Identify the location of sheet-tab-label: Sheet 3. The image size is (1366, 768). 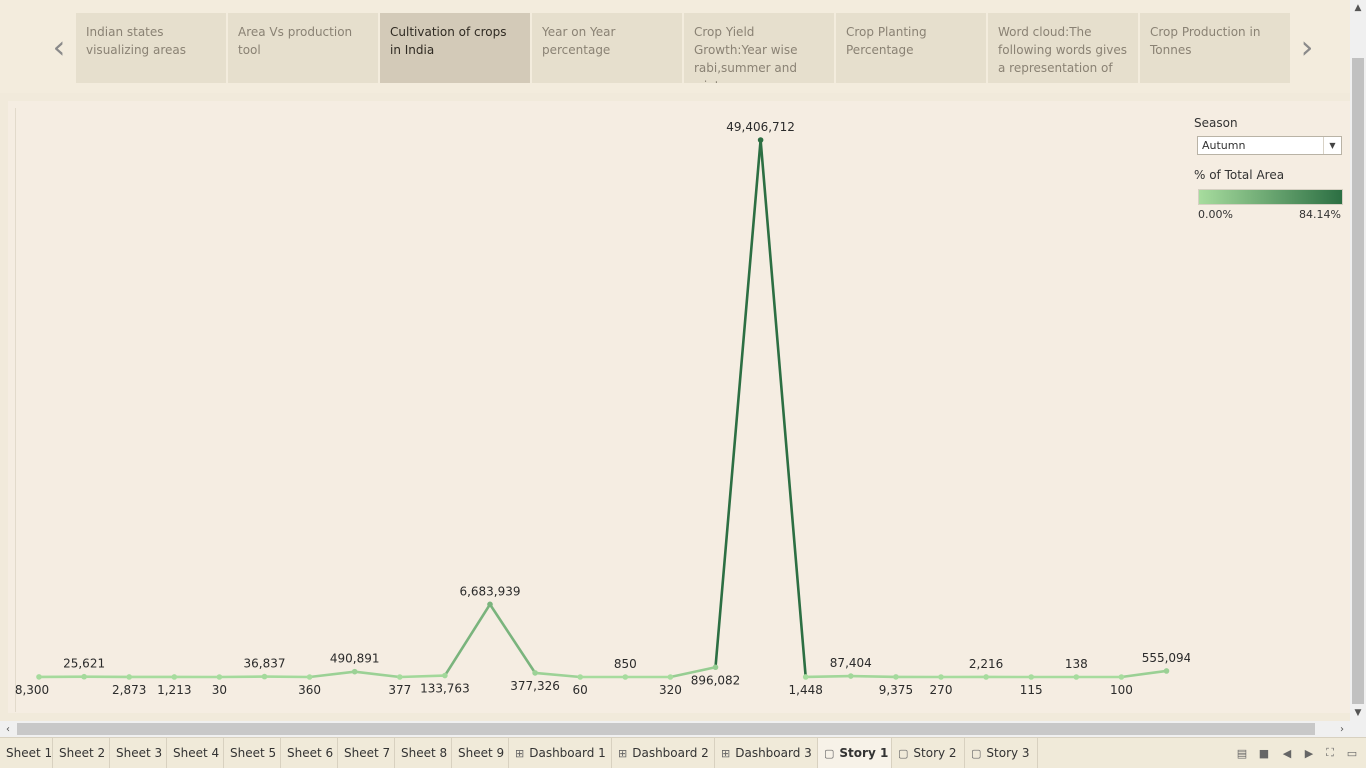
(139, 753).